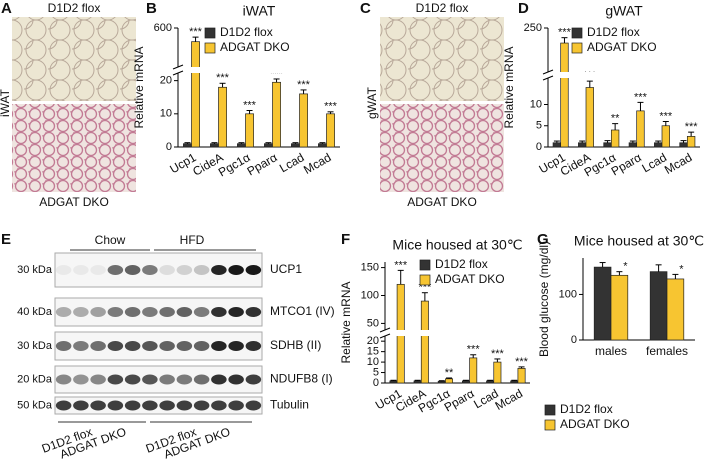 This screenshot has height=463, width=704. I want to click on y-tick-label: 150, so click(370, 267).